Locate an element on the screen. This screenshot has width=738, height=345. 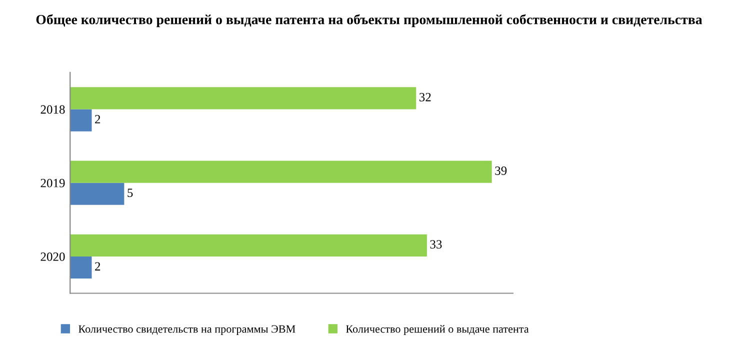
y-tick-label: 2020 is located at coordinates (52, 256).